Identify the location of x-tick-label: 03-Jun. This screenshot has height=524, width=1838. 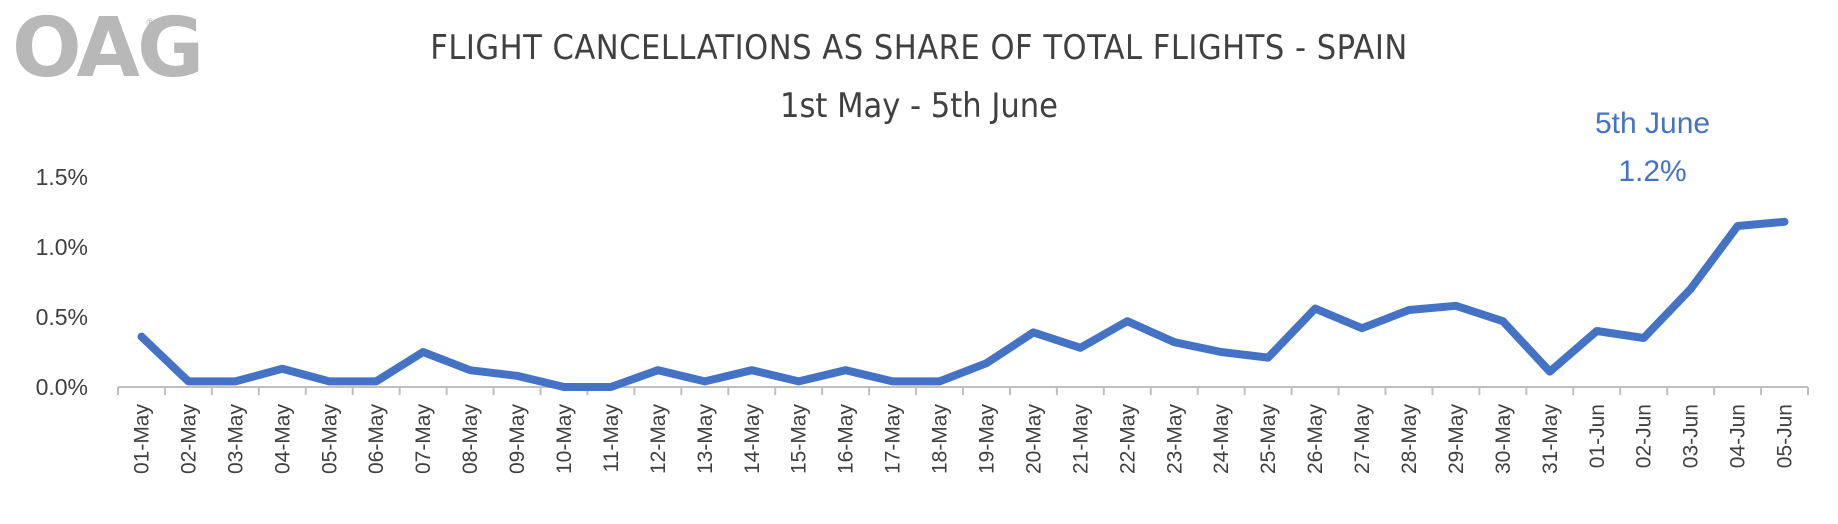
(1691, 436).